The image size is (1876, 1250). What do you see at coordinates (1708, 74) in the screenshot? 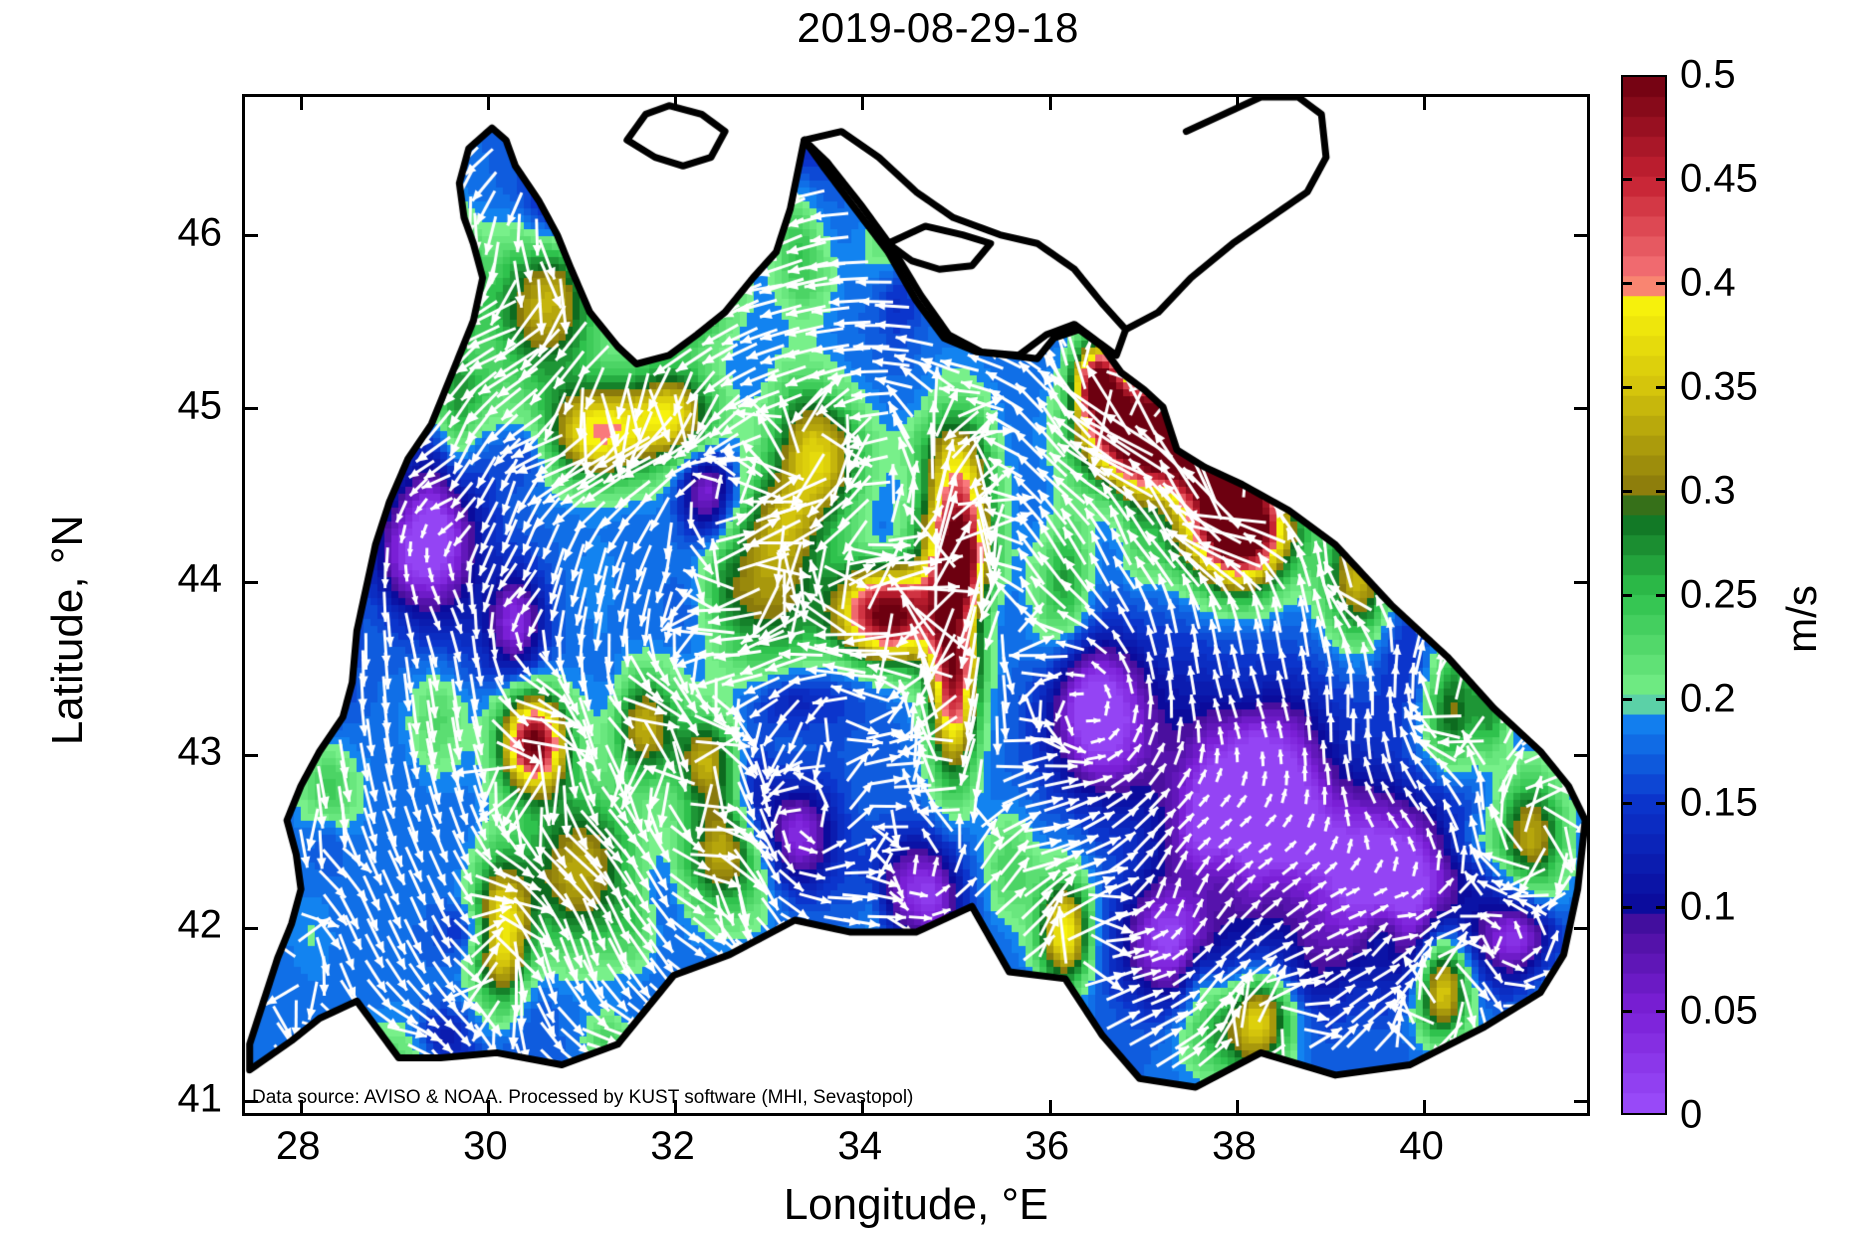
I see `colorbar-tick-label: 0.5` at bounding box center [1708, 74].